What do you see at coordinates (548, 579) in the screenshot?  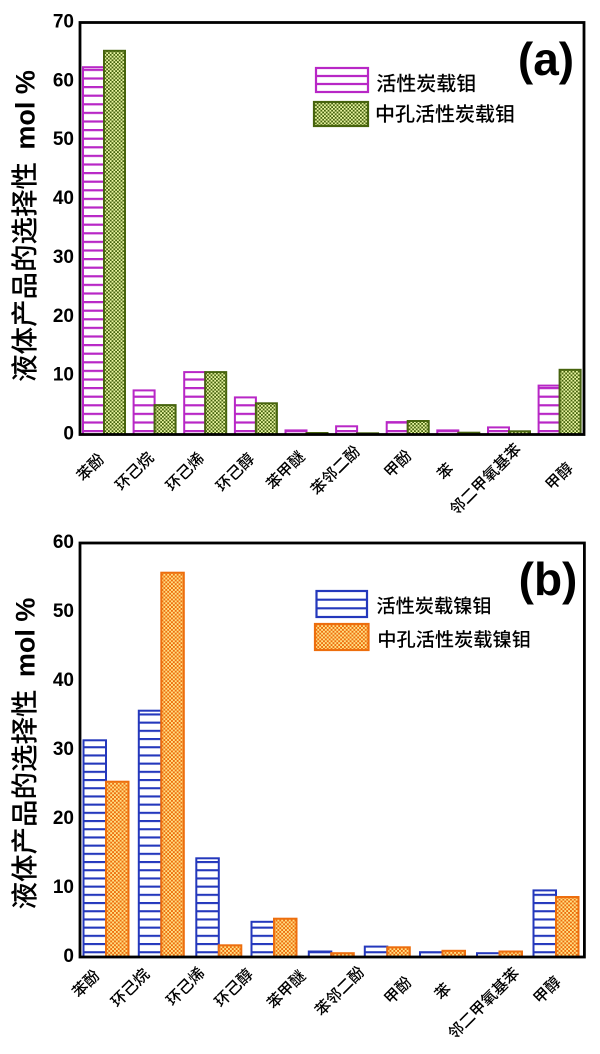 I see `svg-text: (b)` at bounding box center [548, 579].